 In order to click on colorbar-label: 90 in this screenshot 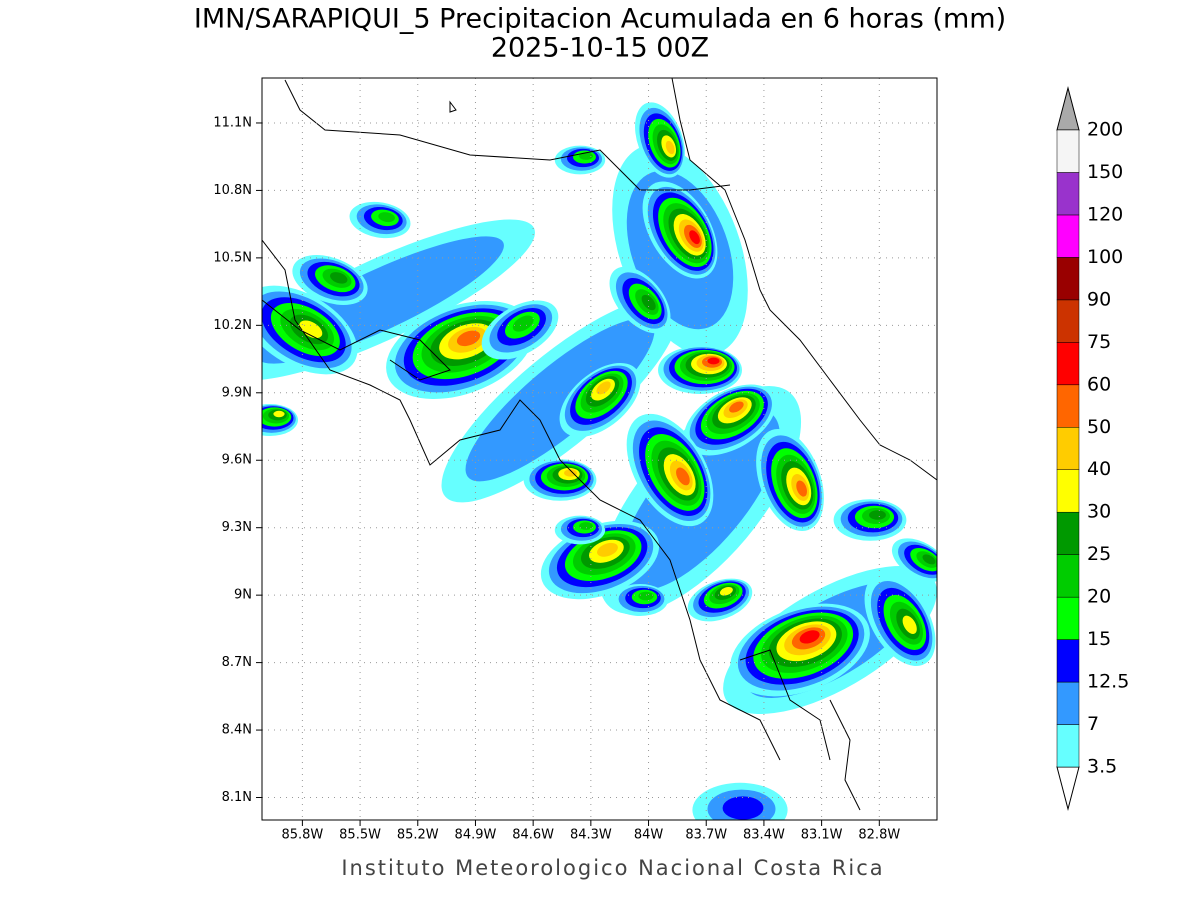, I will do `click(1099, 299)`.